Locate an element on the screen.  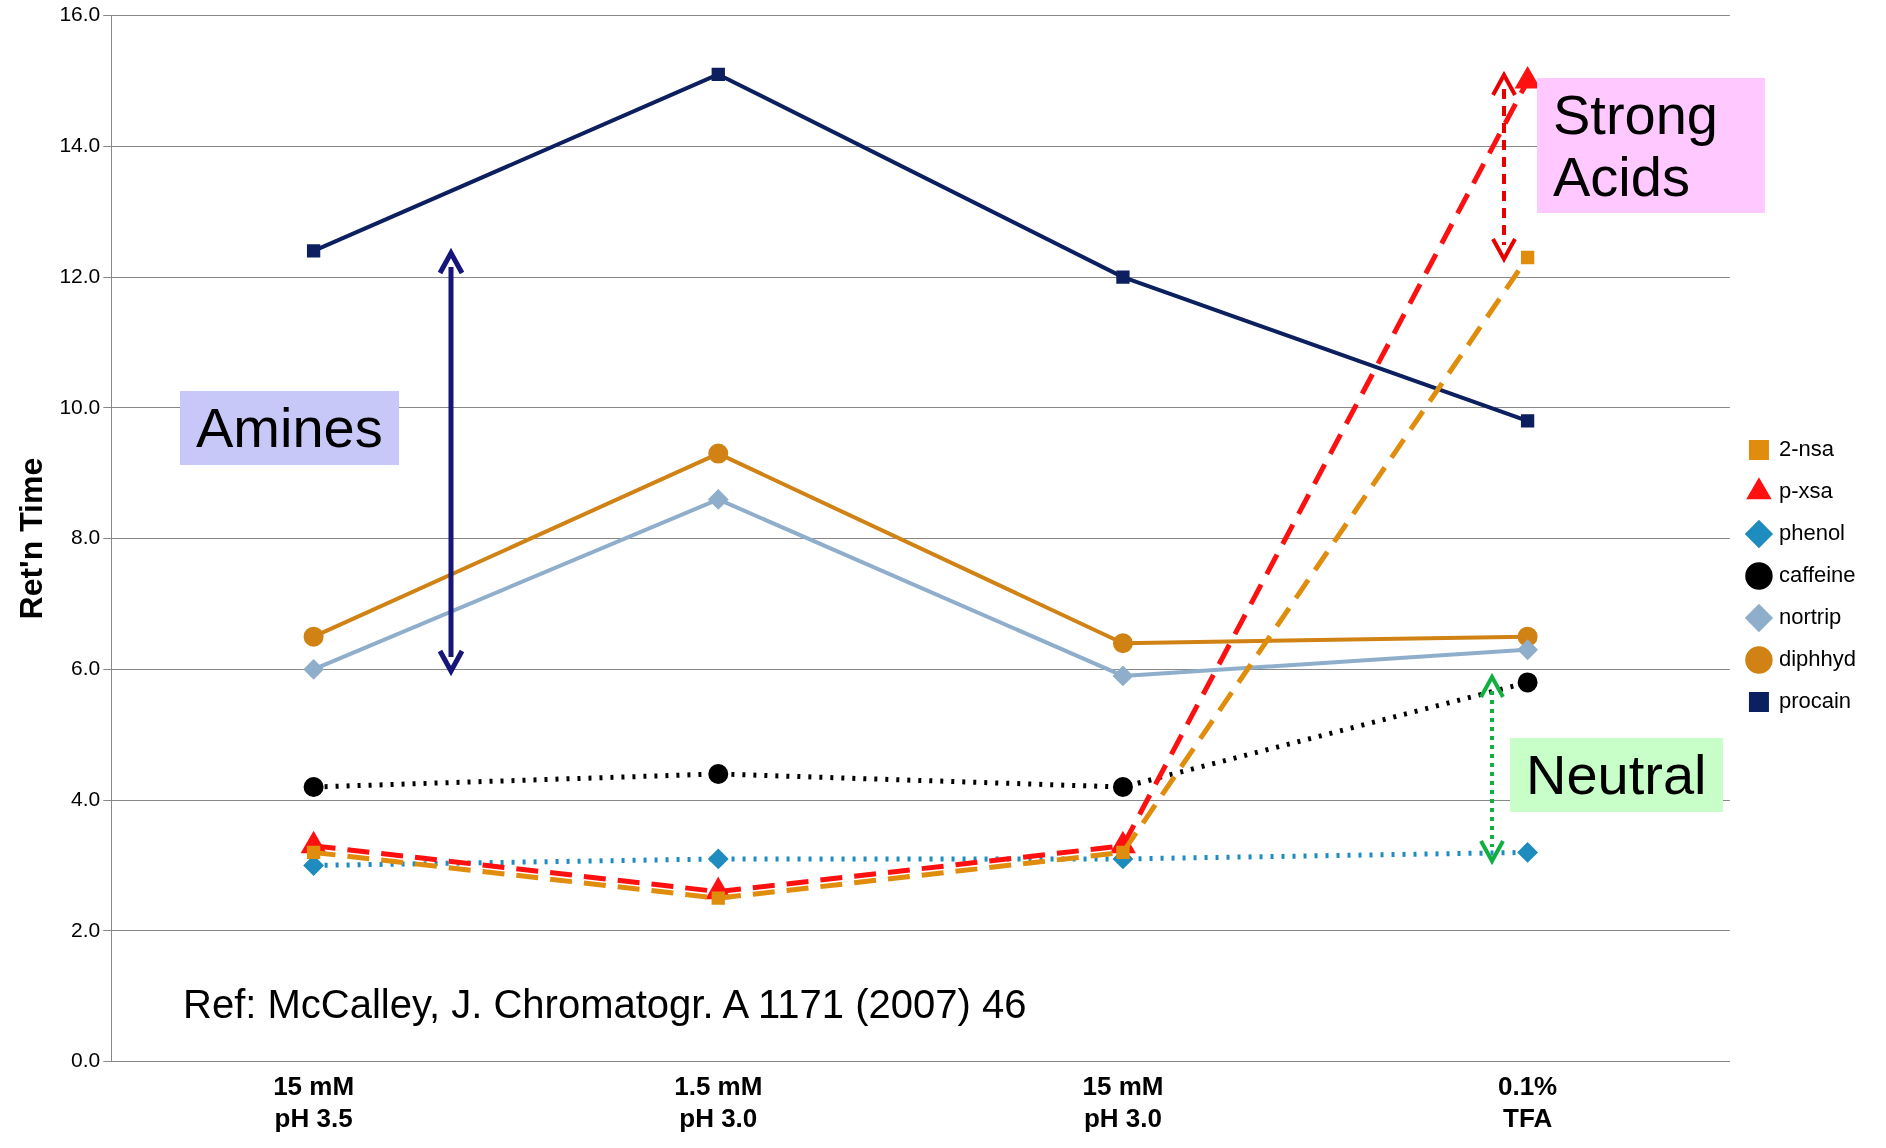
legend-label: nortrip is located at coordinates (1810, 617).